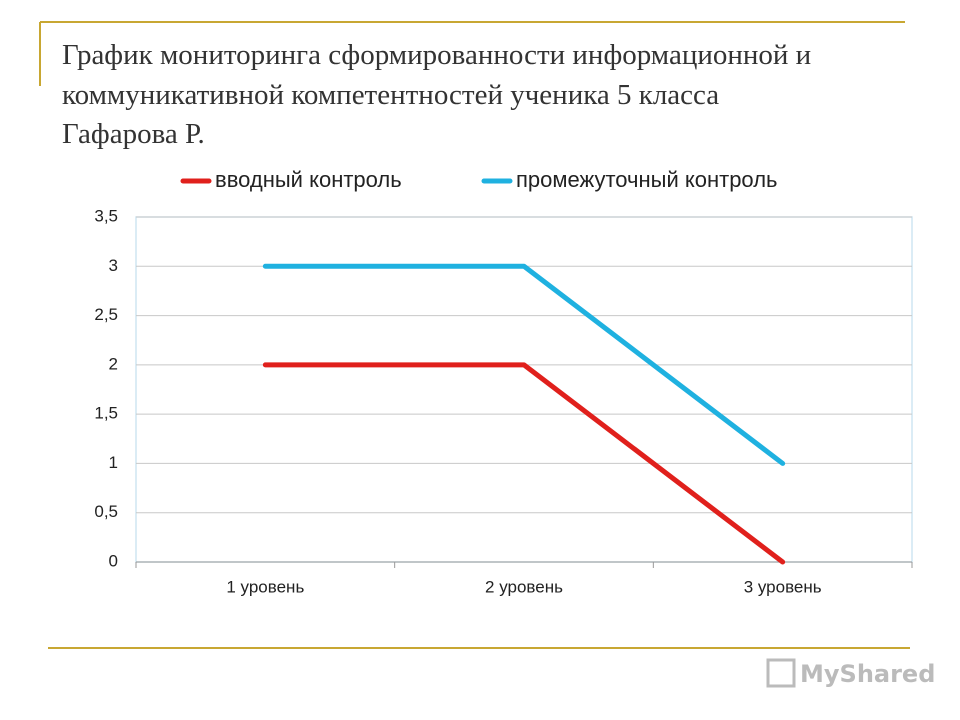 Image resolution: width=960 pixels, height=720 pixels. What do you see at coordinates (308, 179) in the screenshot?
I see `legend-label: вводный контроль` at bounding box center [308, 179].